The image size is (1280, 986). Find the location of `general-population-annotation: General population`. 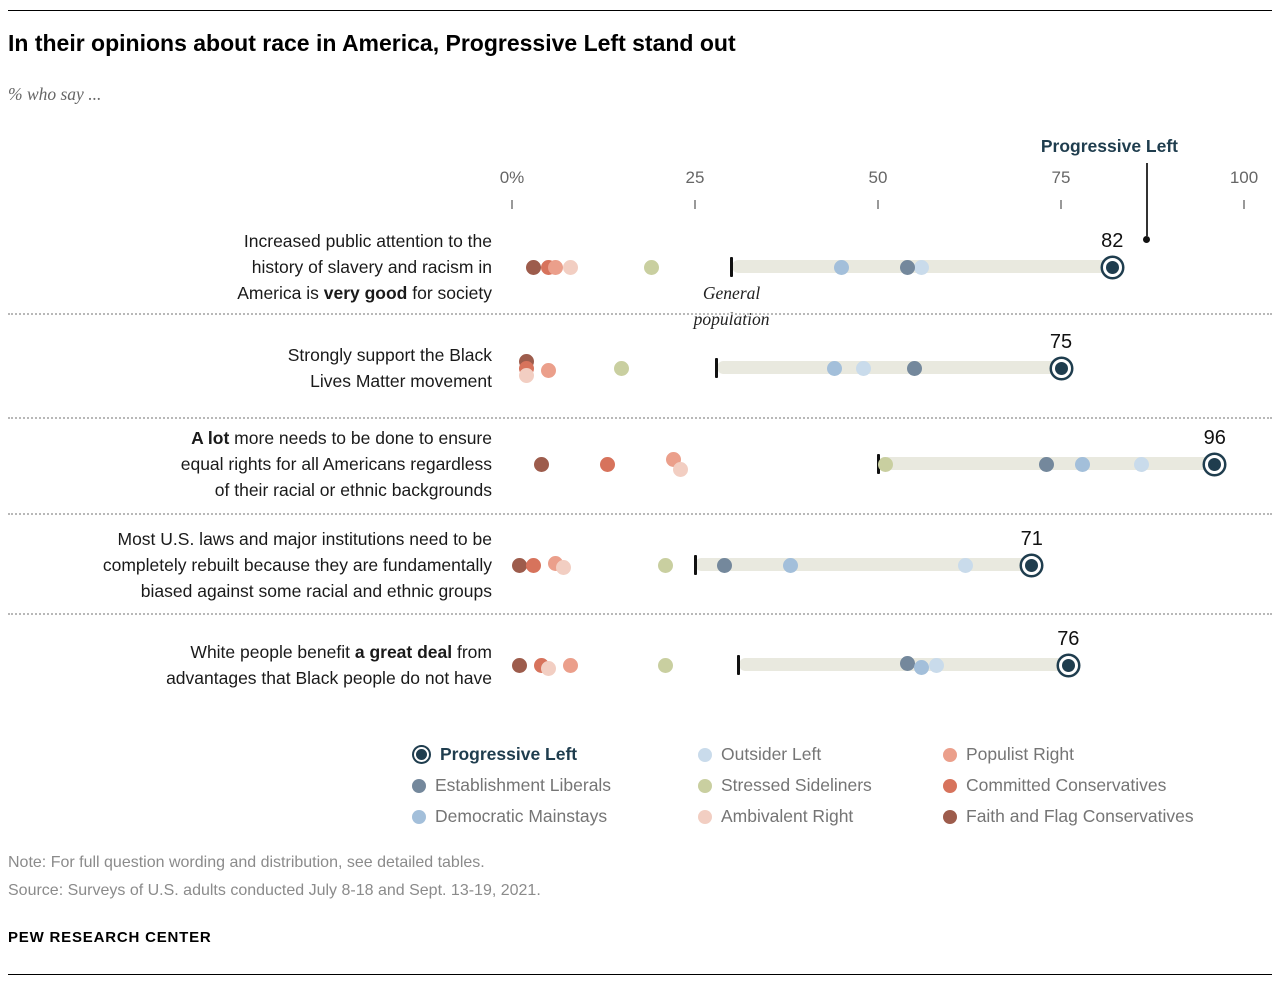

general-population-annotation: General population is located at coordinates (731, 306).